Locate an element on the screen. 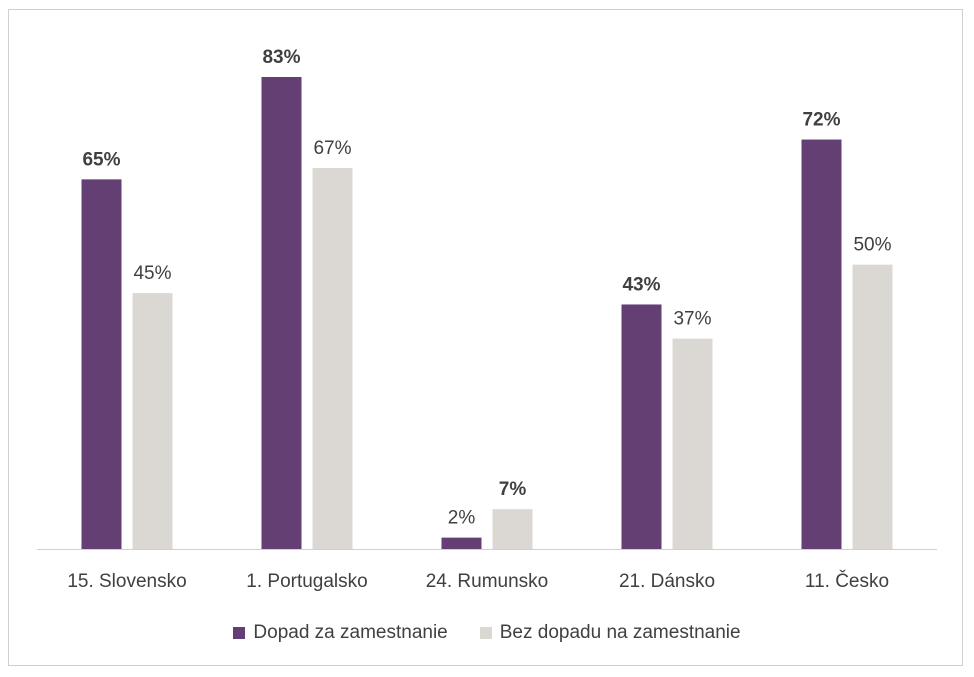  data-label-series-2-4: 37% is located at coordinates (692, 319).